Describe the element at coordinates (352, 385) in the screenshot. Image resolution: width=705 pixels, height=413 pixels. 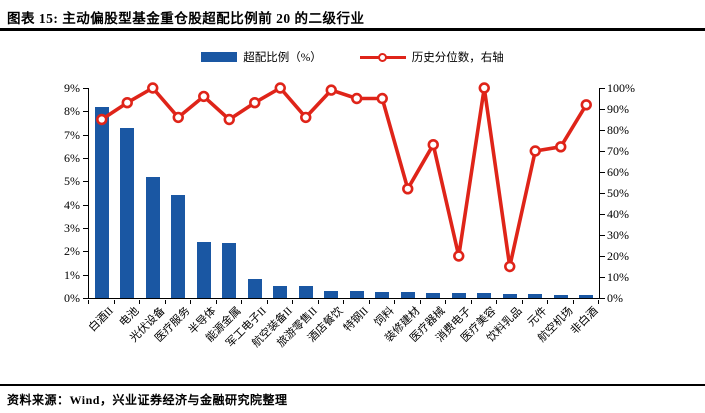
I see `footer-divider` at that location.